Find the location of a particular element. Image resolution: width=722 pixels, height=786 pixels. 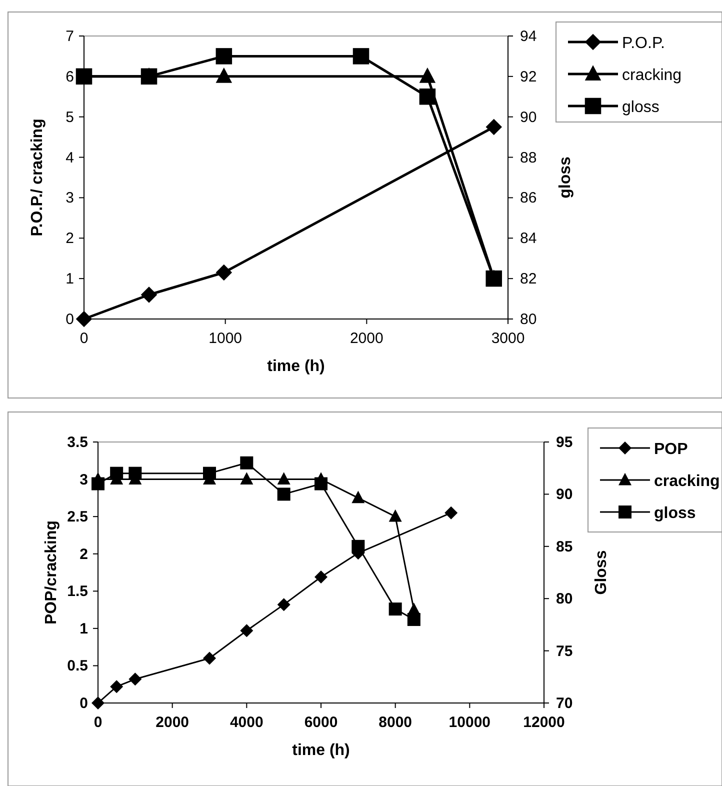

y2-axis-title: gloss is located at coordinates (565, 177).